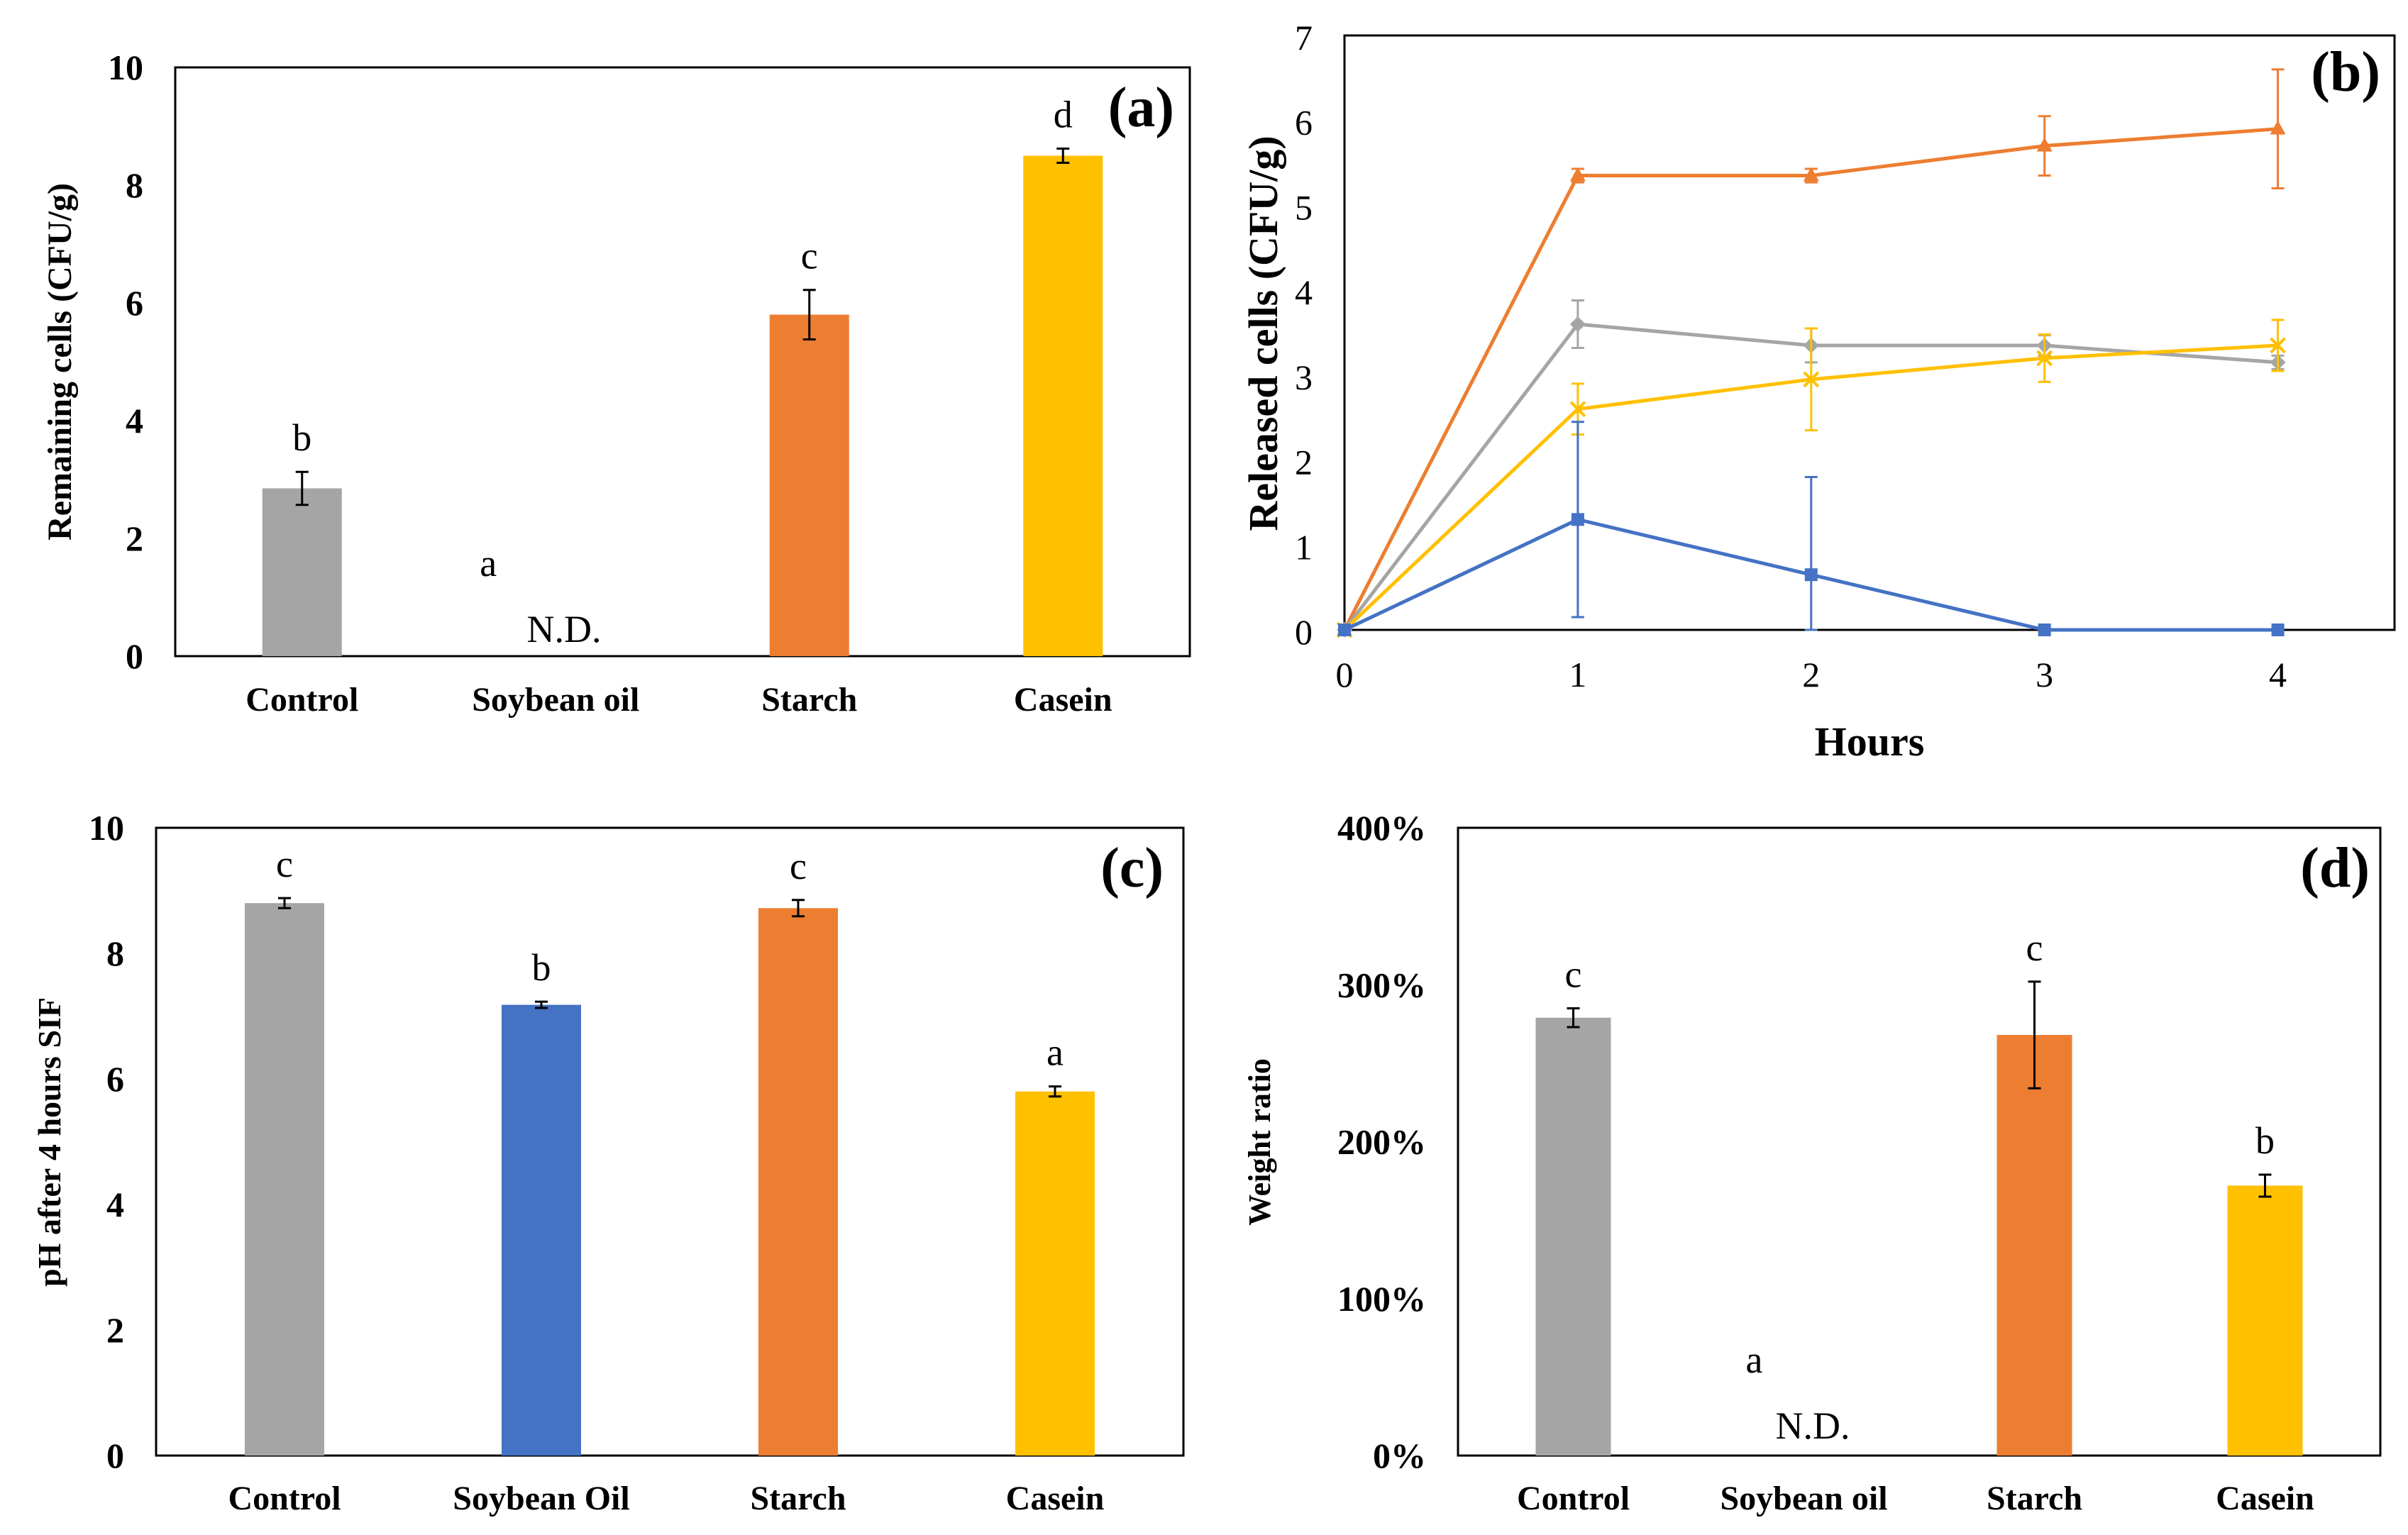 Image resolution: width=2408 pixels, height=1535 pixels. What do you see at coordinates (1399, 1455) in the screenshot?
I see `panel-d-y-tick-label: 0%` at bounding box center [1399, 1455].